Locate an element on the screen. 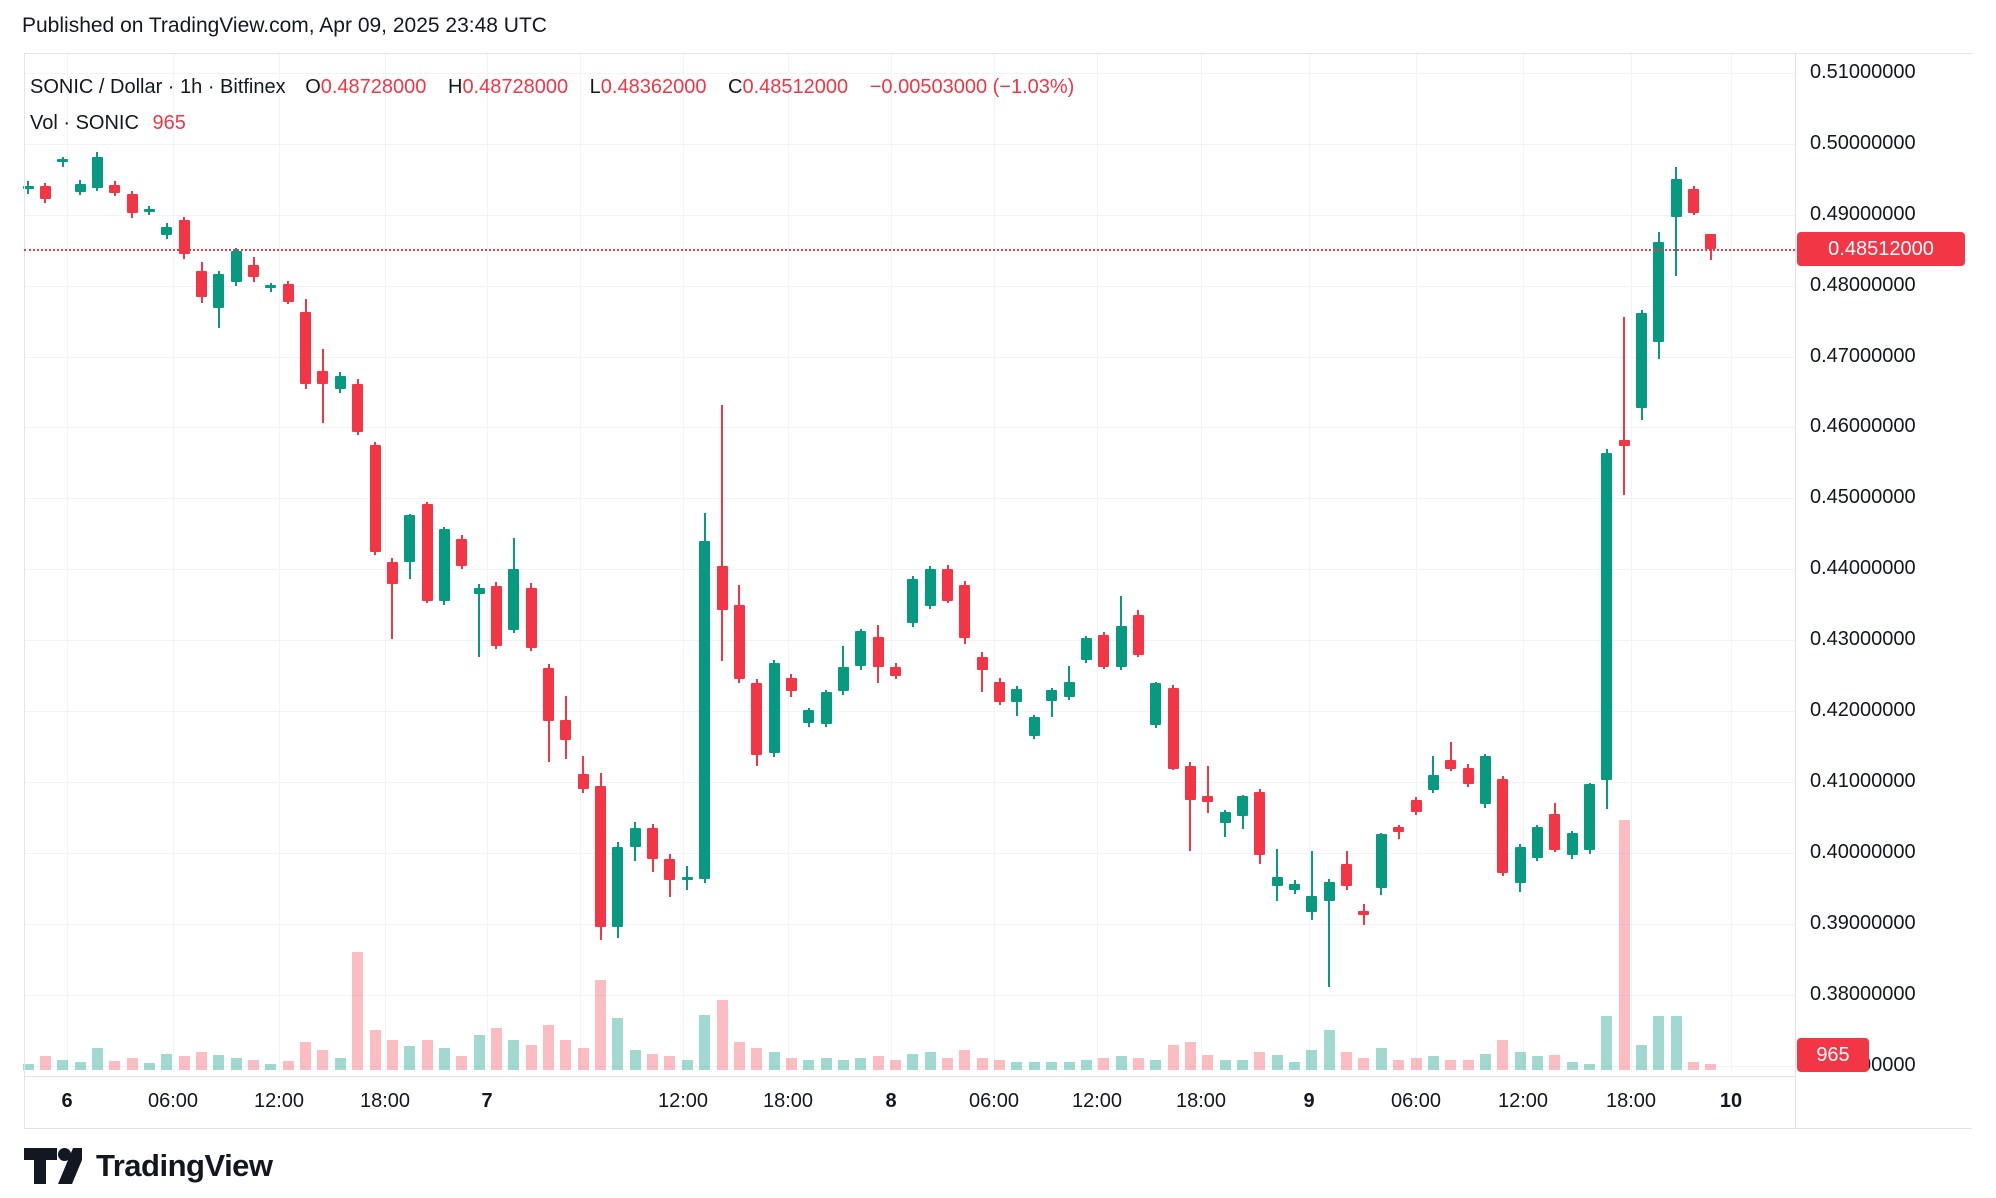 The height and width of the screenshot is (1198, 1996). time-axis-label: 18:00 is located at coordinates (788, 1101).